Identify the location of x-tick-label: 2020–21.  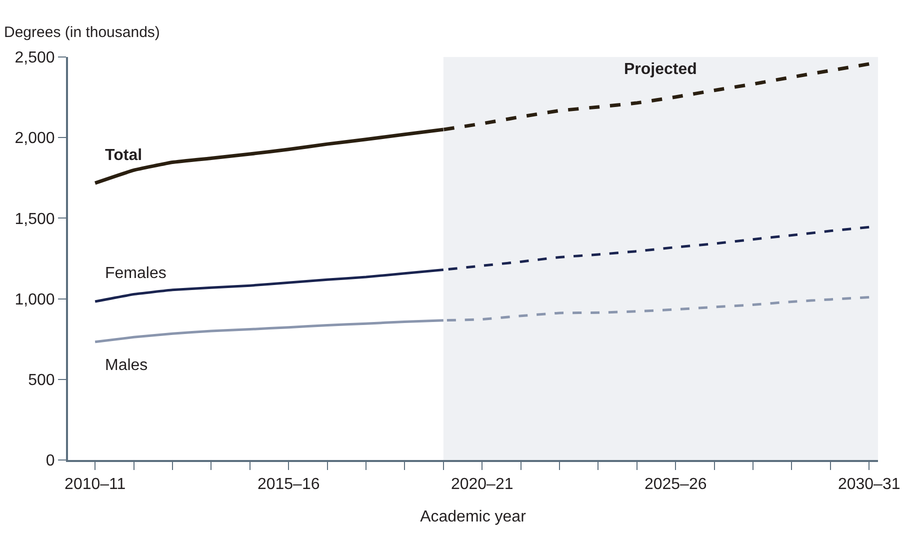
(482, 485).